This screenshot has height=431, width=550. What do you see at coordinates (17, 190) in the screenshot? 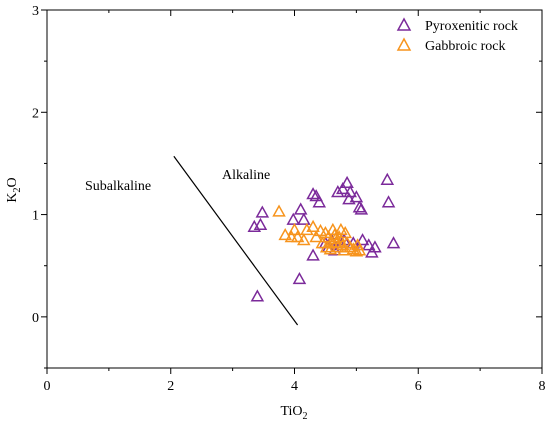
I see `y-axis-title-subscript: 2` at bounding box center [17, 190].